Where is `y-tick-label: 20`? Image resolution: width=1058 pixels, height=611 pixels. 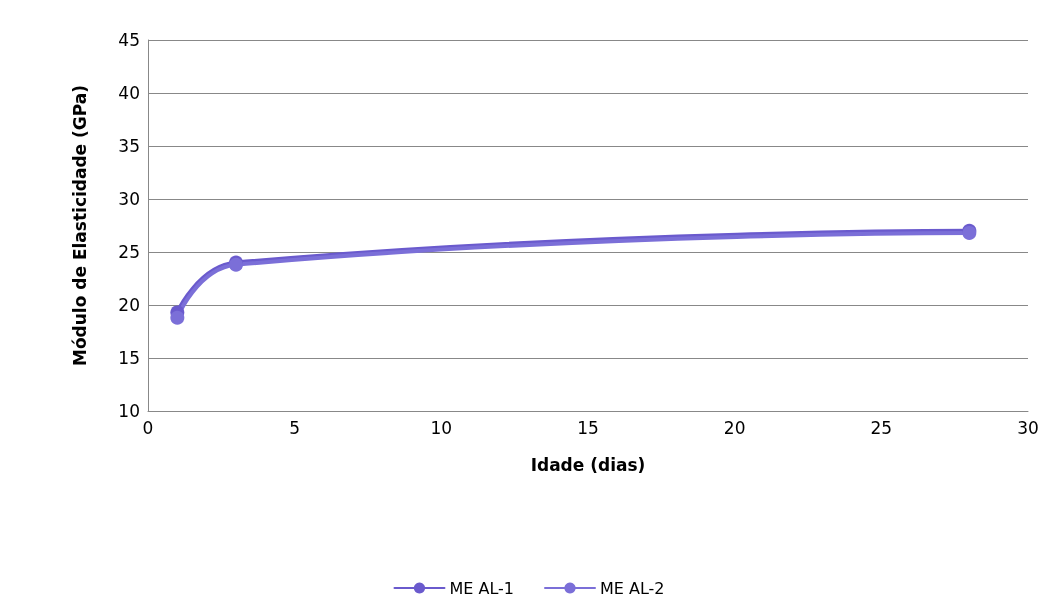
y-tick-label: 20 is located at coordinates (129, 305).